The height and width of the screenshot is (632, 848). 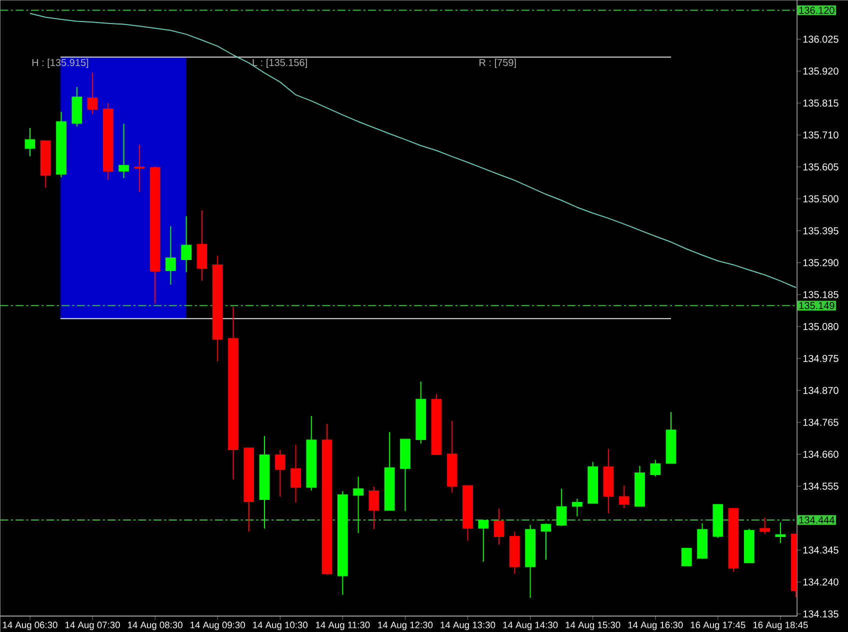 I want to click on y-tick-label: 135.710, so click(x=820, y=134).